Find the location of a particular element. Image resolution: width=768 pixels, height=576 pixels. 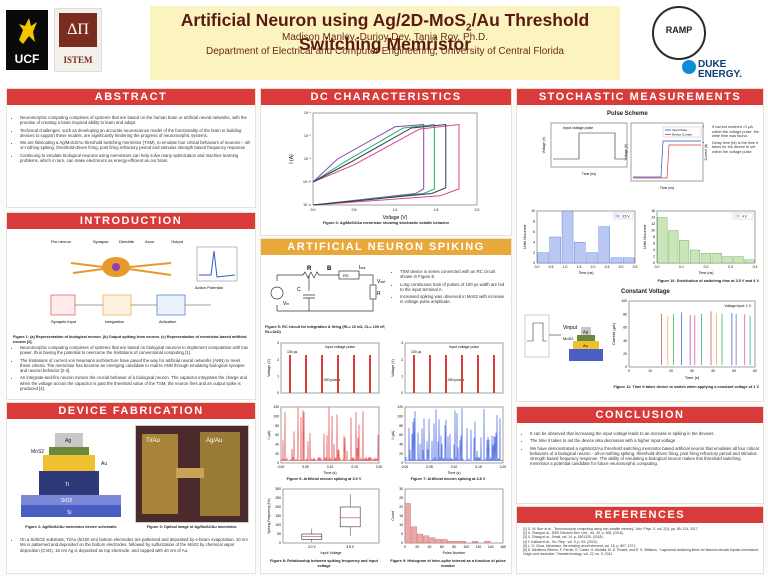

box-iqr is located at coordinates (350, 517).